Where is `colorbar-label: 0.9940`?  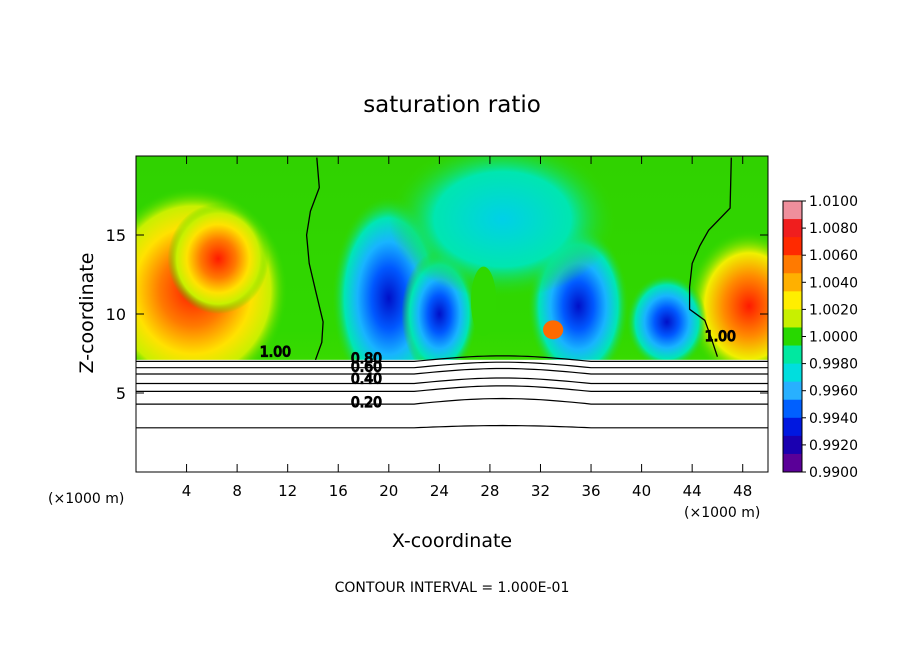 colorbar-label: 0.9940 is located at coordinates (833, 419).